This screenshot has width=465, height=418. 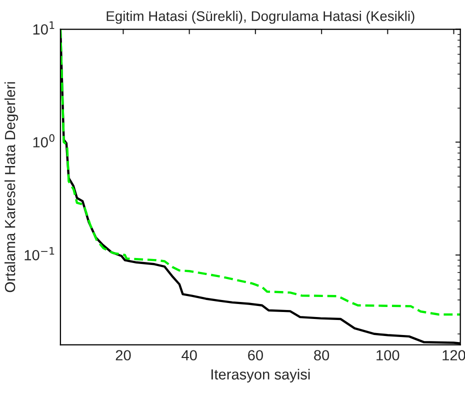 What do you see at coordinates (123, 355) in the screenshot?
I see `x-tick-label: 20` at bounding box center [123, 355].